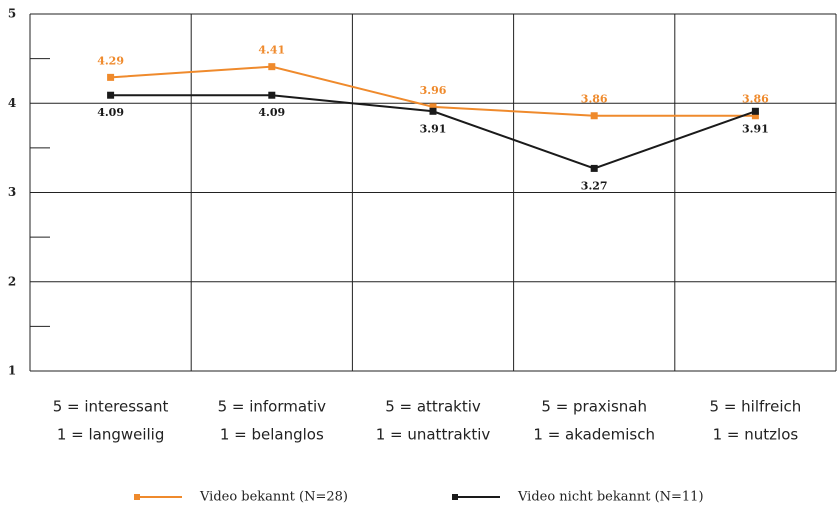  What do you see at coordinates (594, 435) in the screenshot?
I see `x-tick-label: 1 = akademisch` at bounding box center [594, 435].